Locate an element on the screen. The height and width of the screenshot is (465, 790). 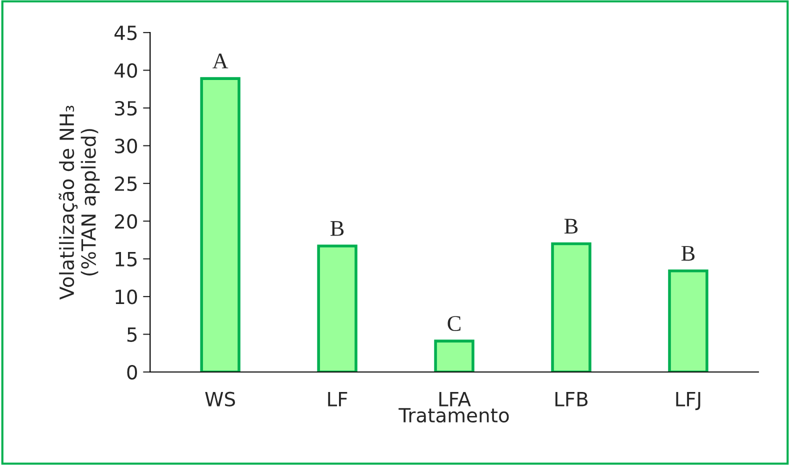
x-tick-label: LFB is located at coordinates (571, 399).